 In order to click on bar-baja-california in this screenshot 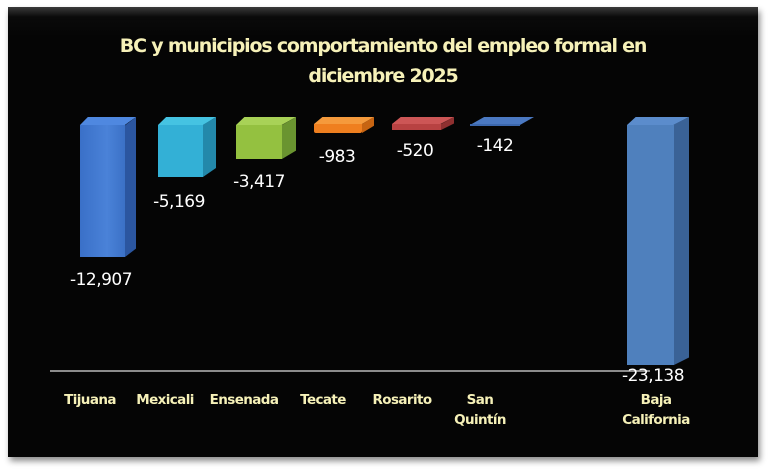, I will do `click(658, 241)`.